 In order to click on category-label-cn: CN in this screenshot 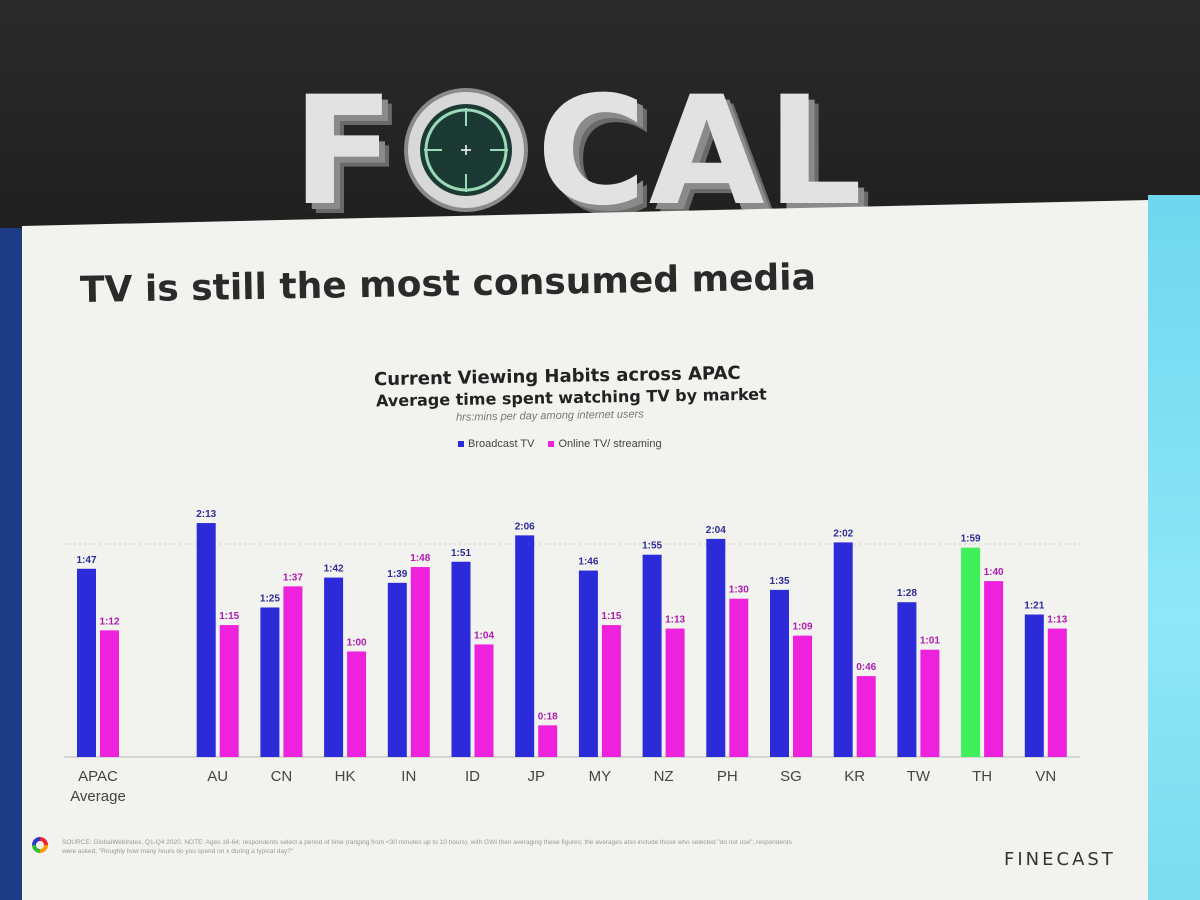, I will do `click(282, 776)`.